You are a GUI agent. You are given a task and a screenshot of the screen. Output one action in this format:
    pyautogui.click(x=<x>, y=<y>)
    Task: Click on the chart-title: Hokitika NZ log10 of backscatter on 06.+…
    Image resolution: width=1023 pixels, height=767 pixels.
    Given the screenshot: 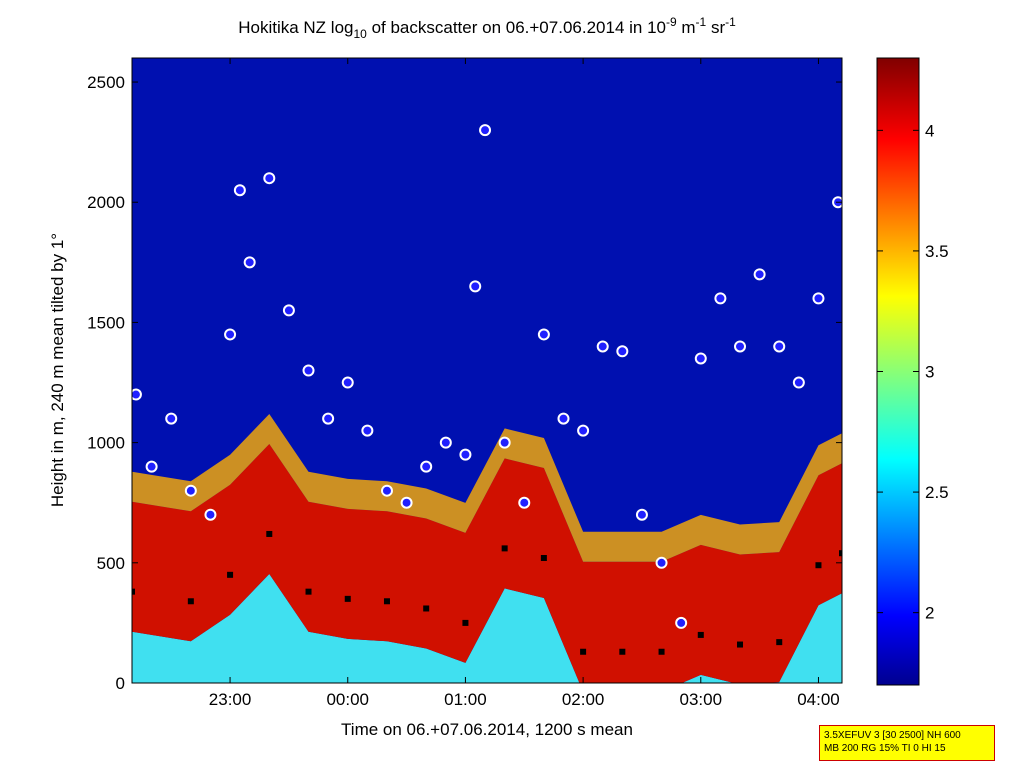 What is the action you would take?
    pyautogui.click(x=487, y=28)
    